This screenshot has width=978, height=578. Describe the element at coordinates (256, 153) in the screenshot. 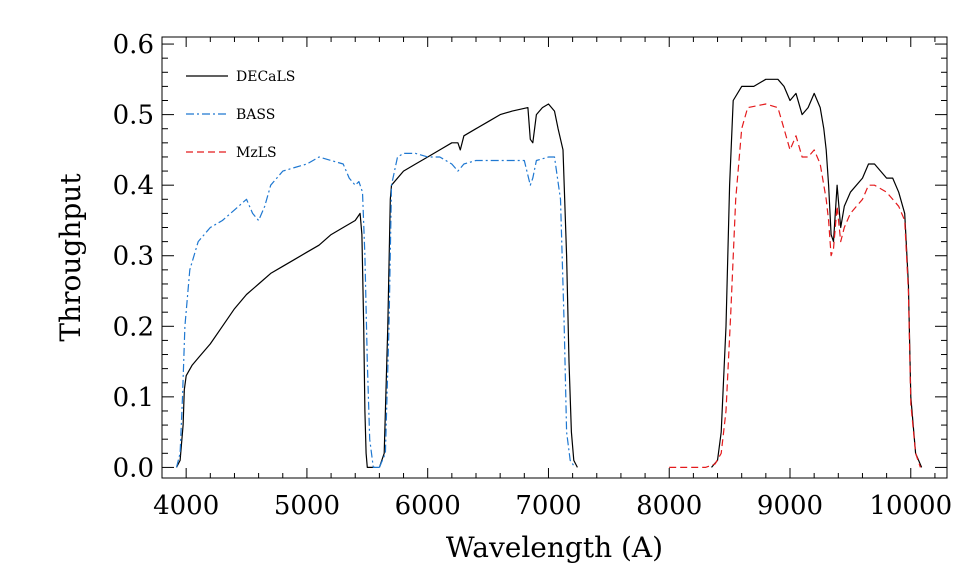

I see `legend-label-mzls: MzLS` at that location.